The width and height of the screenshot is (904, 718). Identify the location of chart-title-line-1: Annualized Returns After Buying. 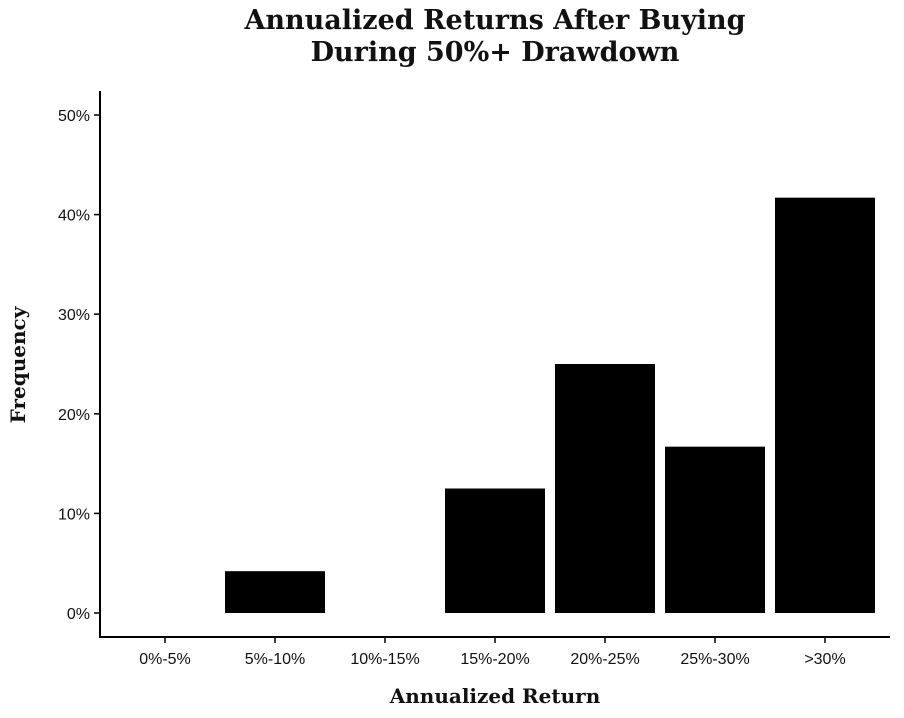
(494, 20).